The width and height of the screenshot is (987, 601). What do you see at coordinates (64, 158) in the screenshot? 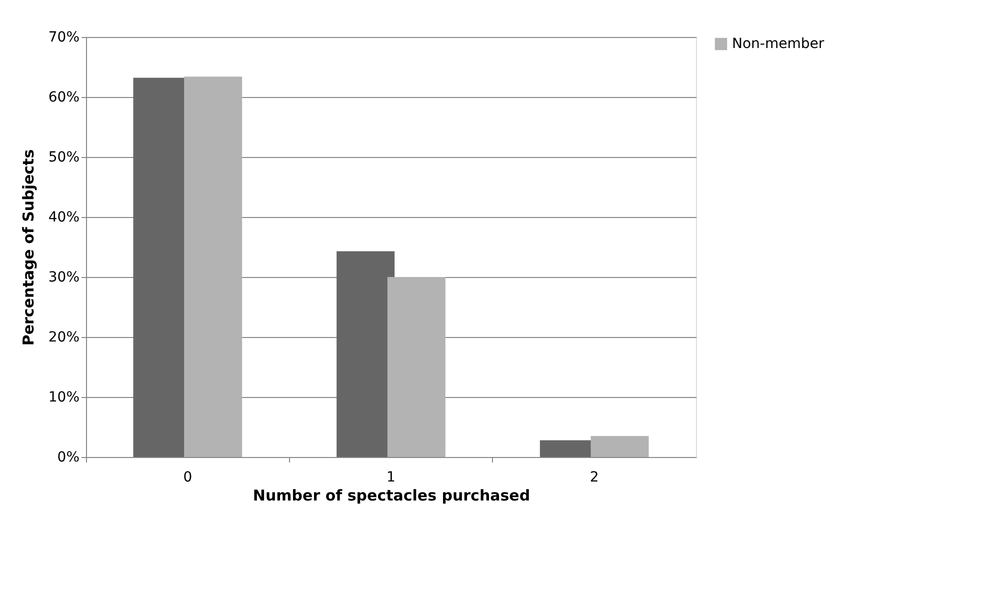
I see `y-tick-label: 50%` at bounding box center [64, 158].